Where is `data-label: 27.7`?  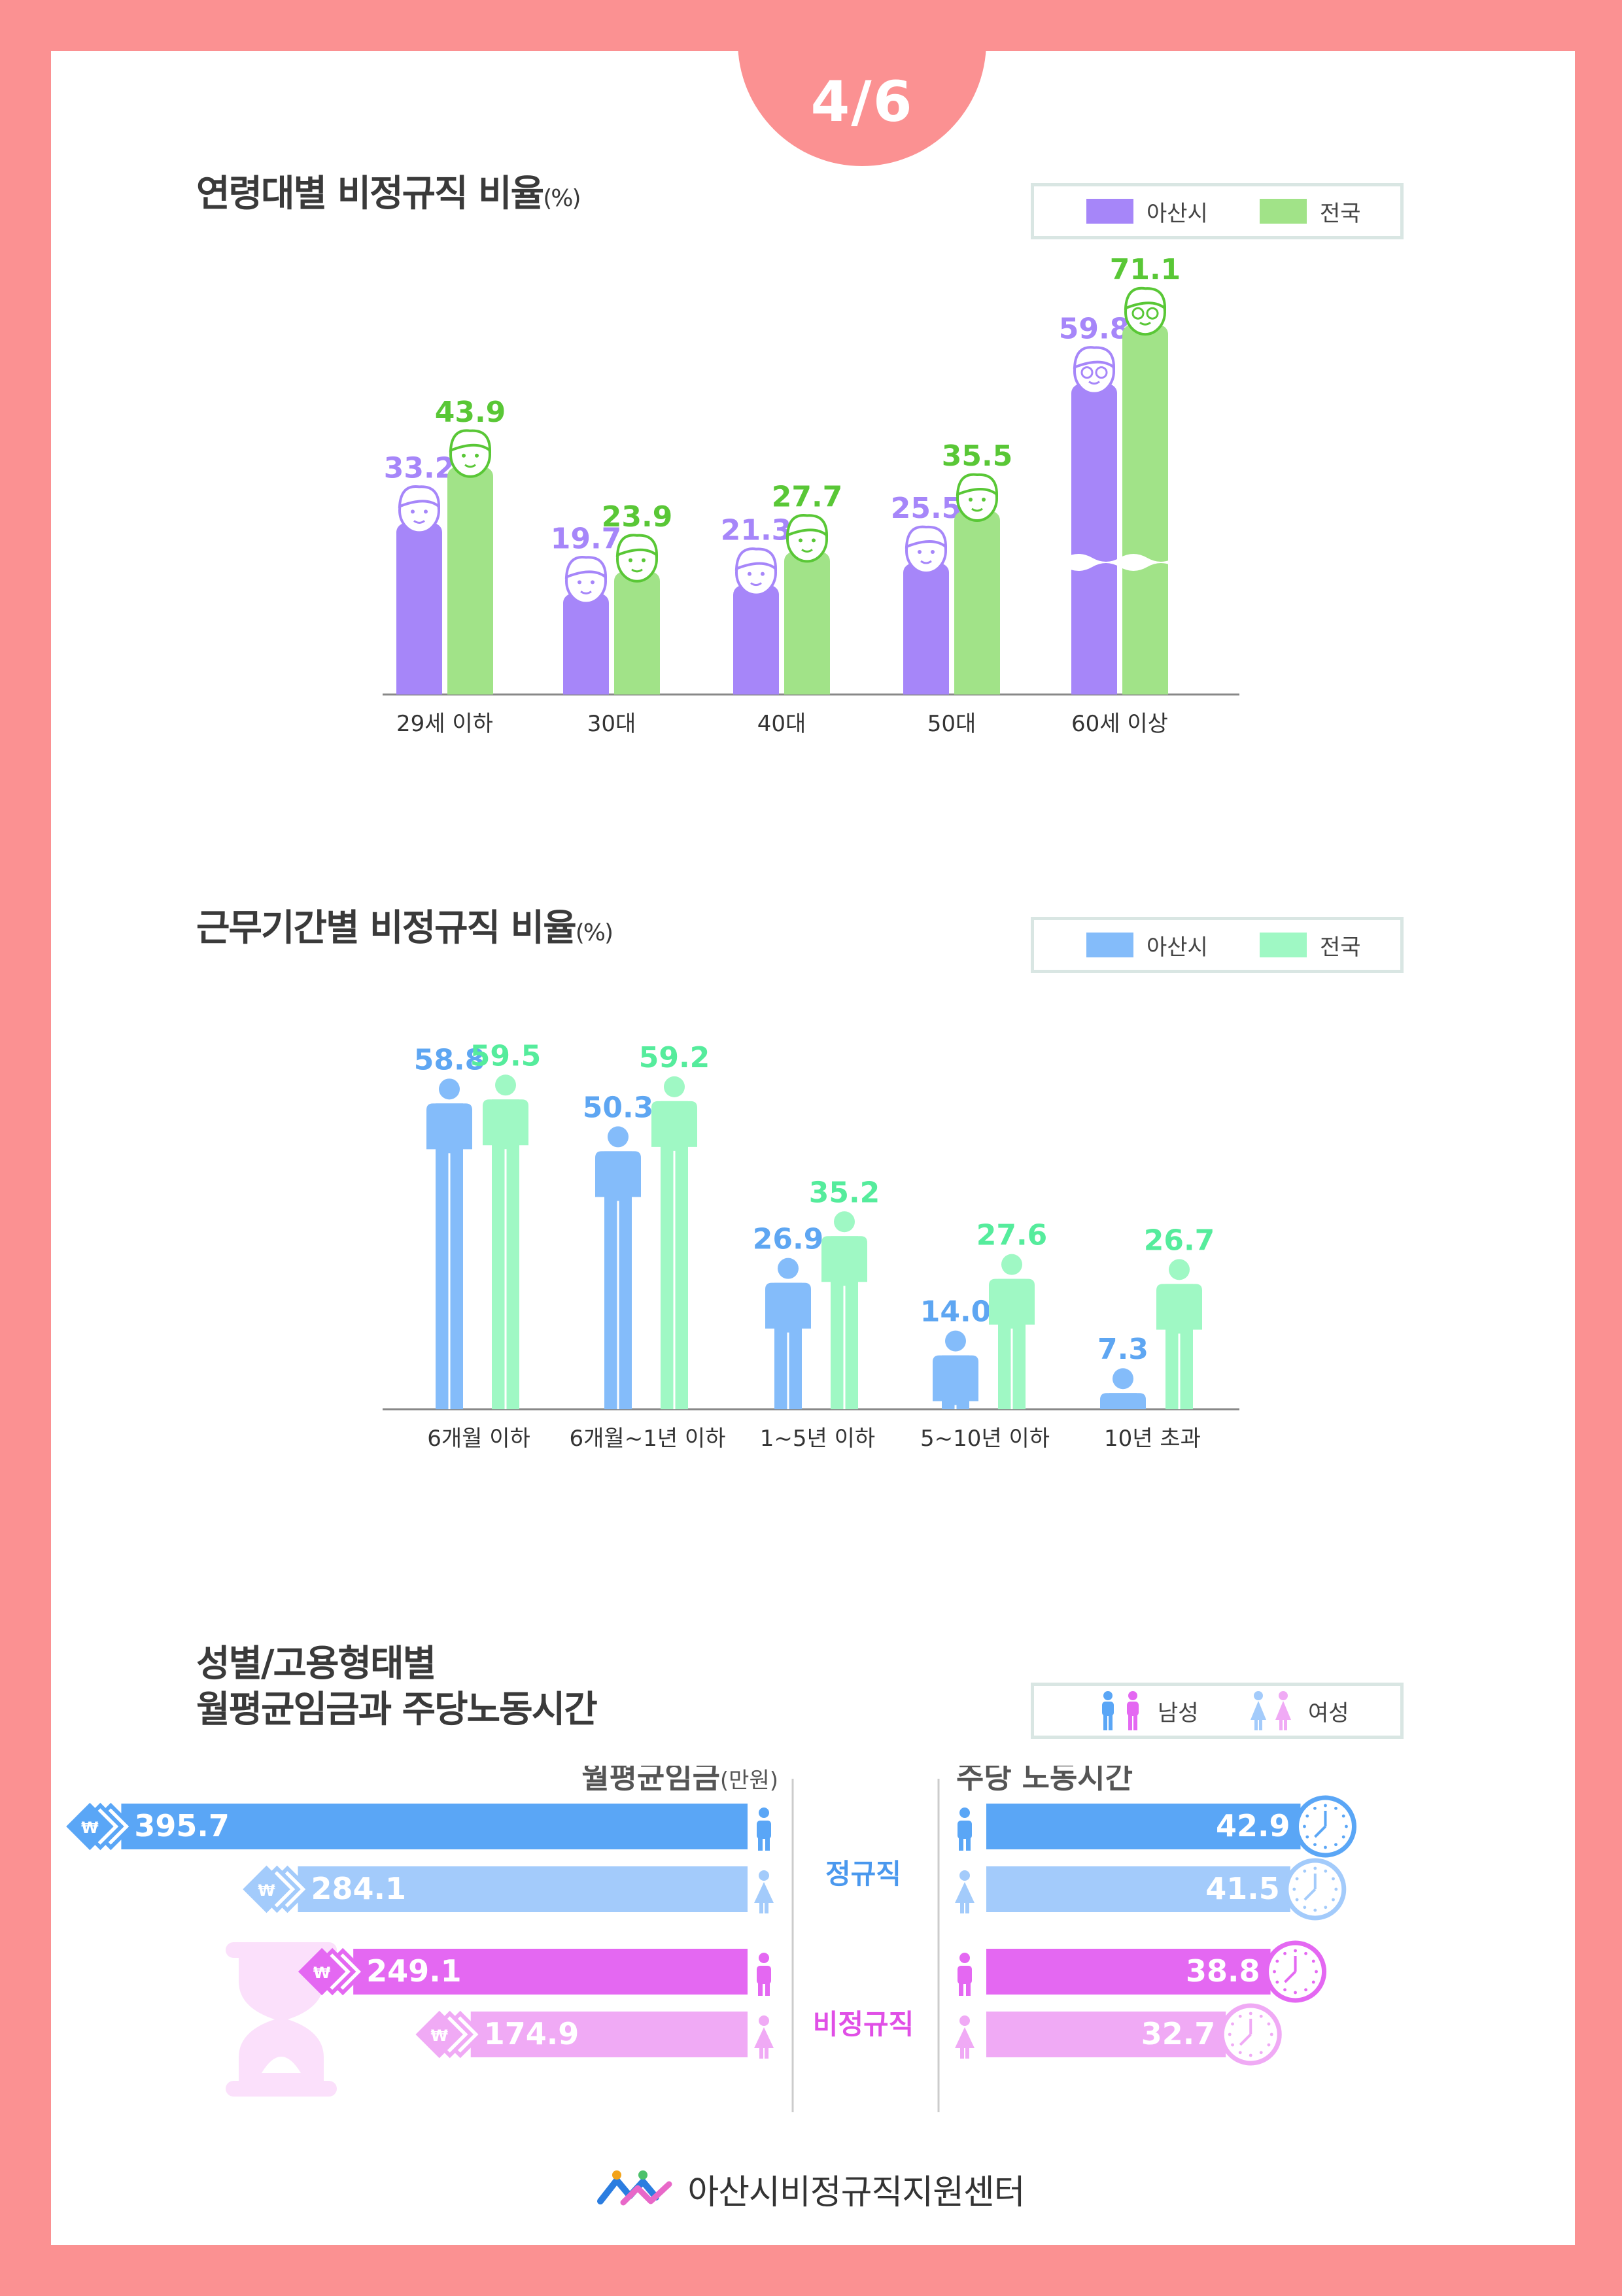
data-label: 27.7 is located at coordinates (807, 496).